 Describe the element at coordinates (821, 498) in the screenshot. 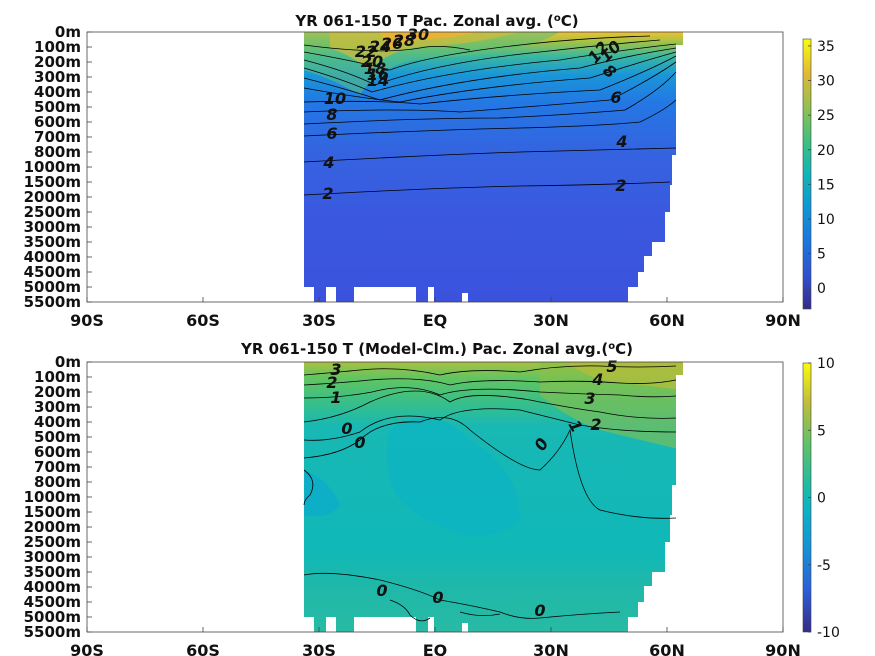

I see `colorbar: 10 5 0 -5 -10` at that location.